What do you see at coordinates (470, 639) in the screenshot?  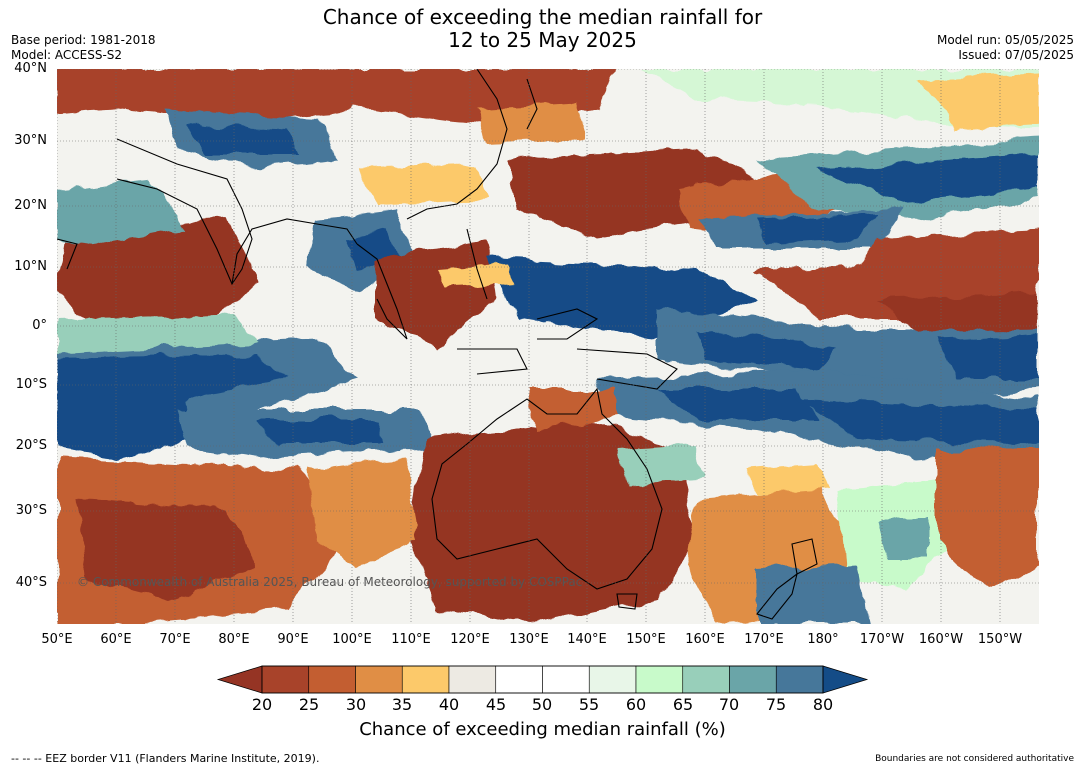 I see `lon-label-120e: 120°E` at bounding box center [470, 639].